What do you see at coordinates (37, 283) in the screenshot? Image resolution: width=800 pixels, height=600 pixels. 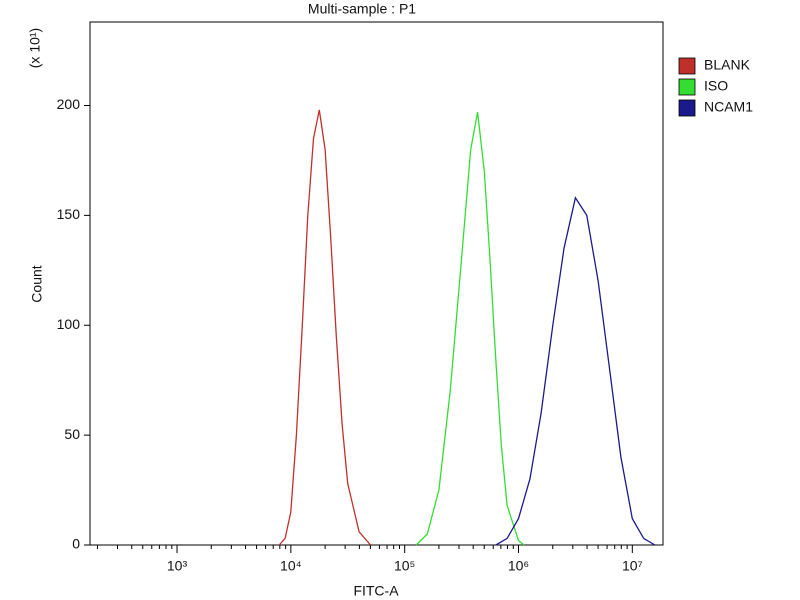 I see `y-axis-label: Count` at bounding box center [37, 283].